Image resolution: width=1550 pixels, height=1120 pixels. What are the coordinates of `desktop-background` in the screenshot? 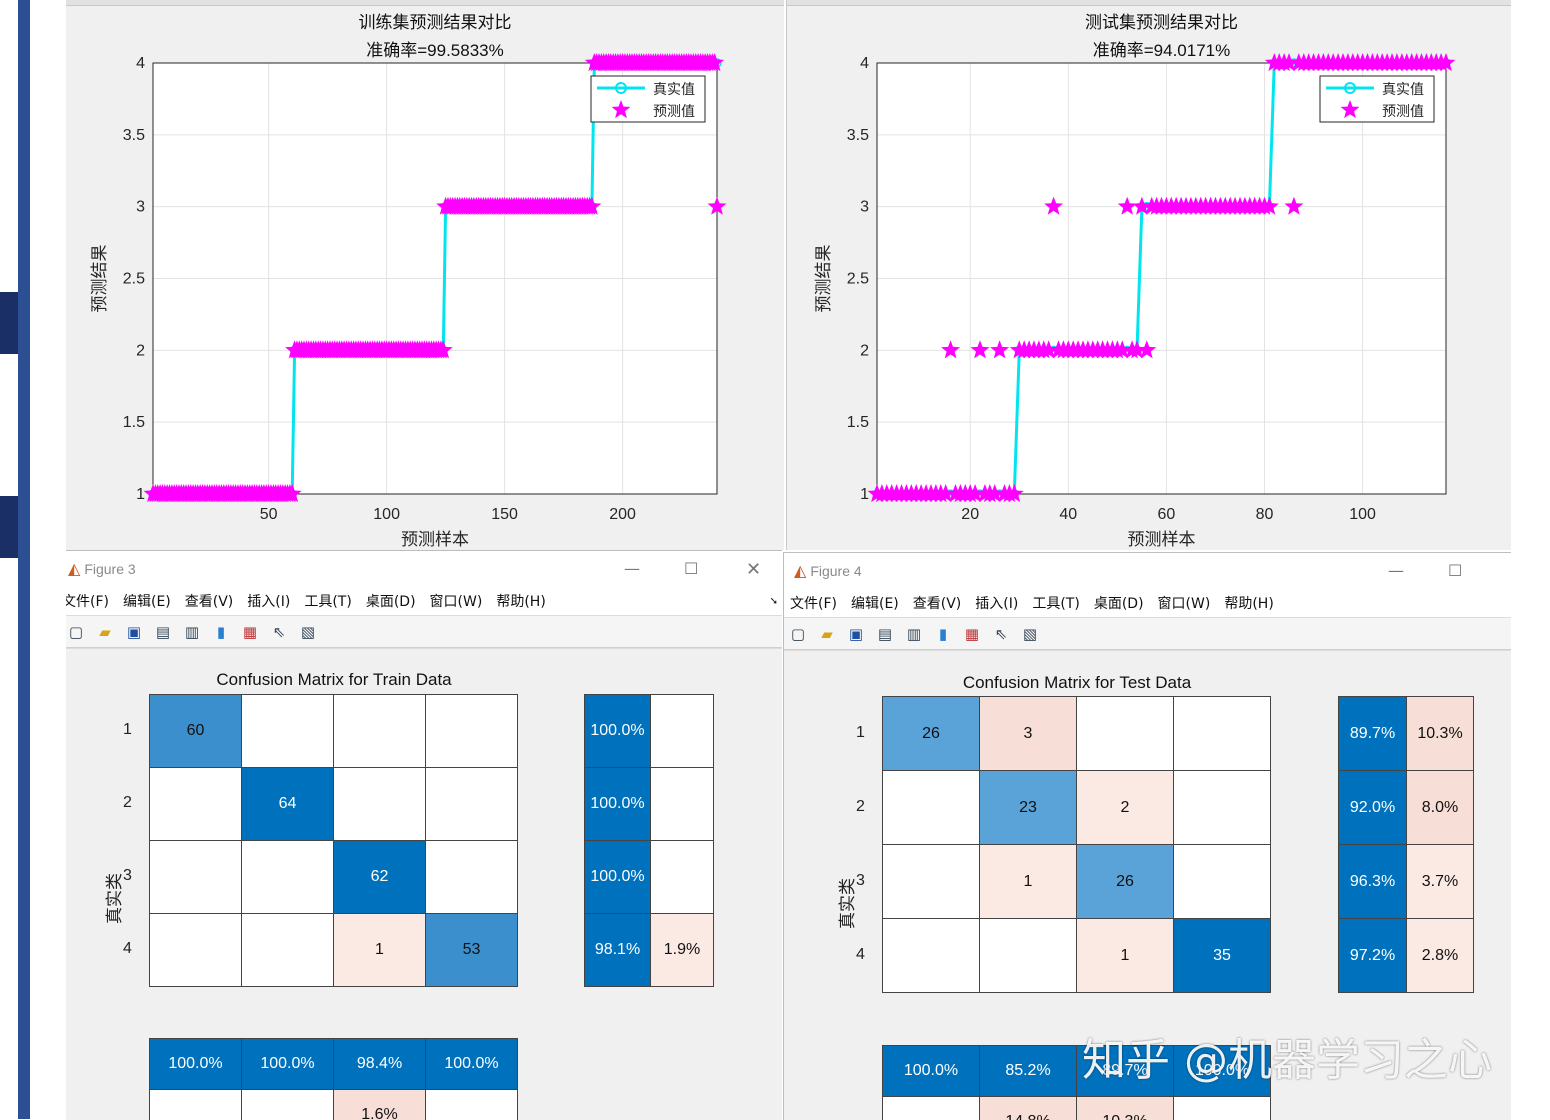 It's located at (48, 559).